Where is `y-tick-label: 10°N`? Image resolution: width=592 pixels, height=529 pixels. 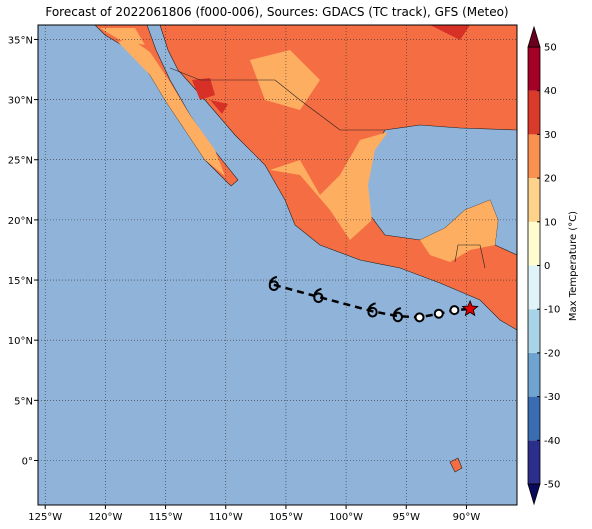
y-tick-label: 10°N is located at coordinates (20, 341).